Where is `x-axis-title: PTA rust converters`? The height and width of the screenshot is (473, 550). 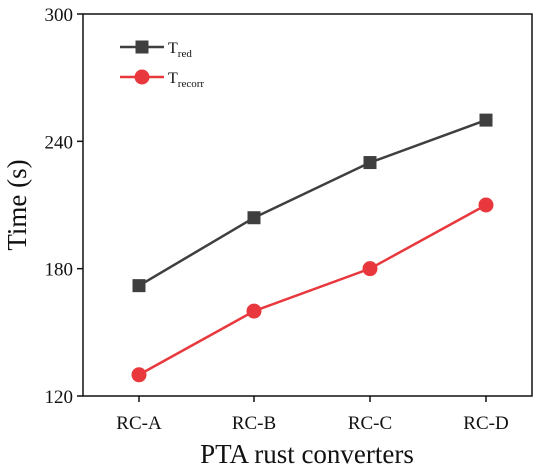 x-axis-title: PTA rust converters is located at coordinates (307, 454).